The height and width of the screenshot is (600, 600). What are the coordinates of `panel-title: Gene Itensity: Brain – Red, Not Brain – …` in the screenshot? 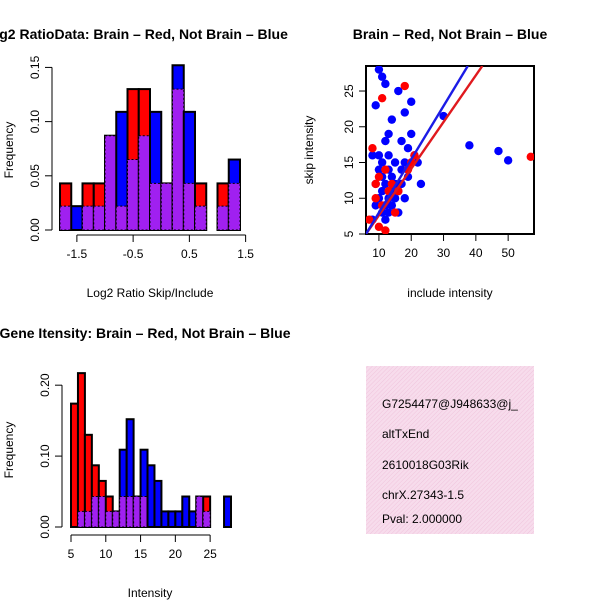 It's located at (145, 333).